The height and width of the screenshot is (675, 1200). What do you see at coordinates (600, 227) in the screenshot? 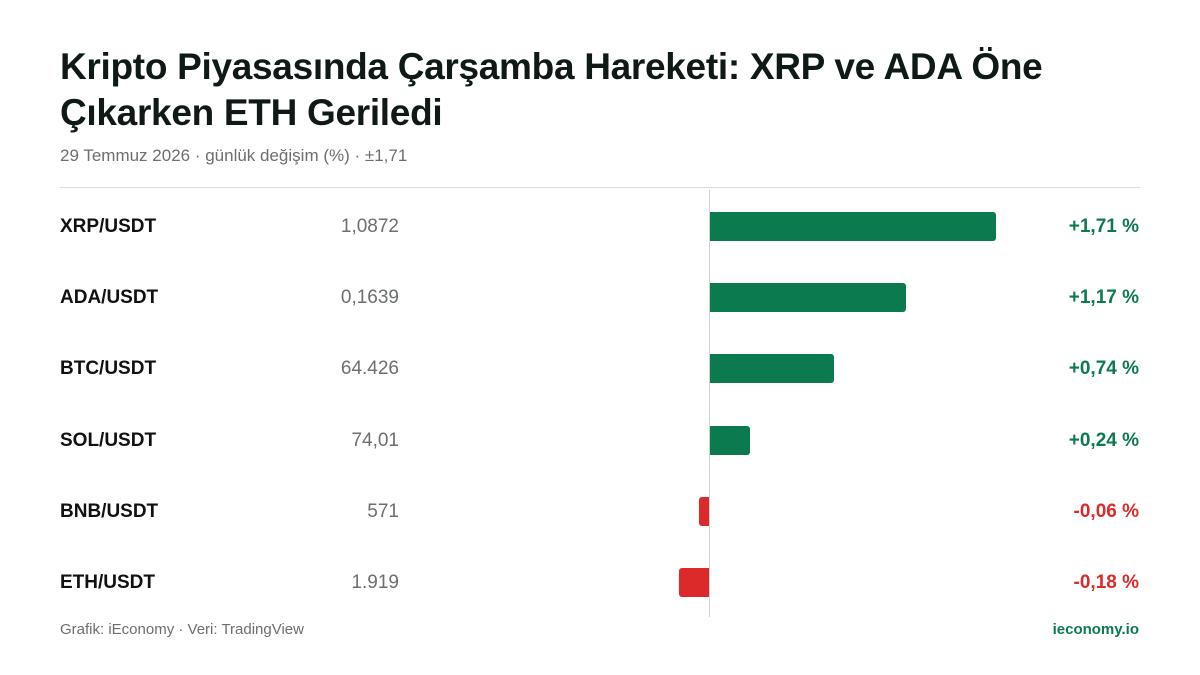
I see `chart-row: XRP/USDT 1,0872 +1,71 %` at bounding box center [600, 227].